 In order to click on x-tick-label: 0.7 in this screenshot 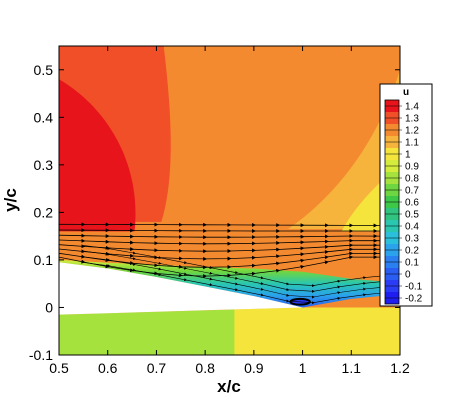, I will do `click(157, 368)`.